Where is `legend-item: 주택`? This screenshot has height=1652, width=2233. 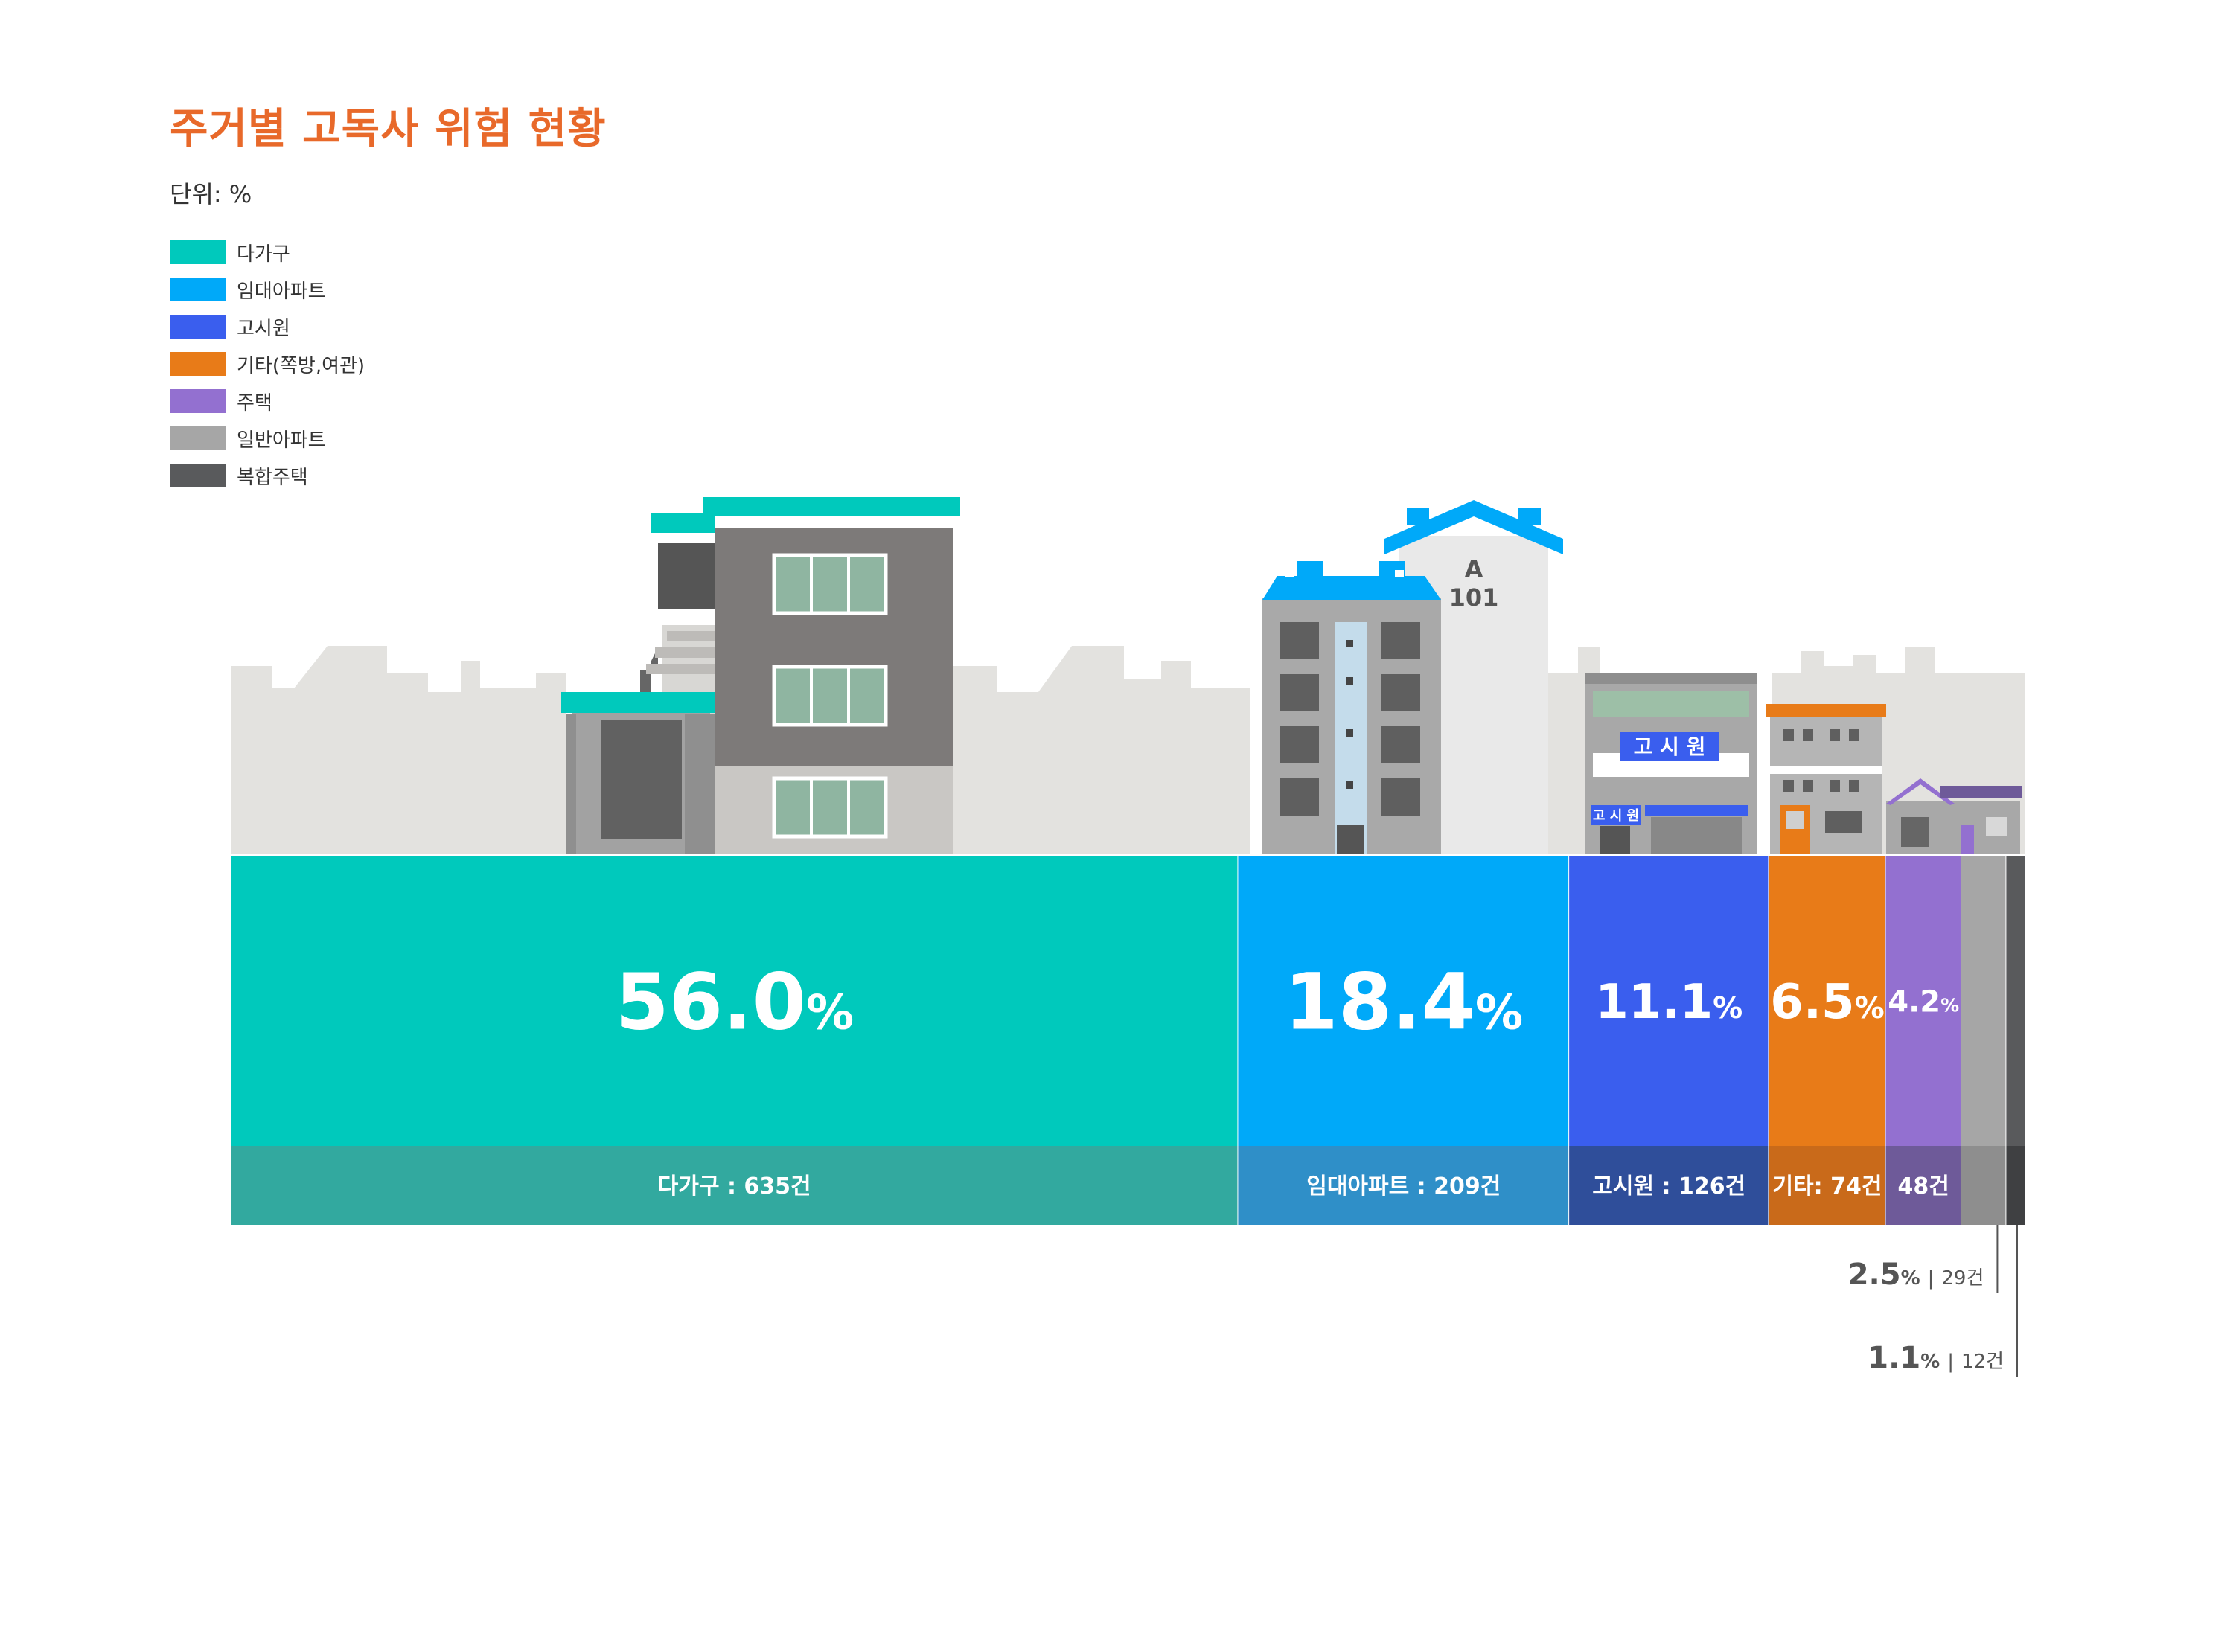 legend-item: 주택 is located at coordinates (267, 401).